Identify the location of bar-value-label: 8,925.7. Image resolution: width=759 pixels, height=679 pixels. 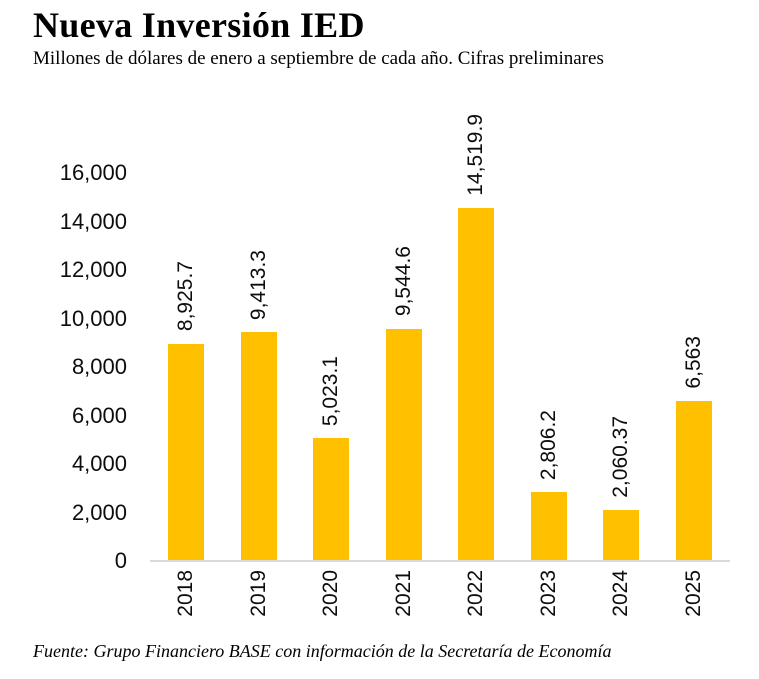
(186, 296).